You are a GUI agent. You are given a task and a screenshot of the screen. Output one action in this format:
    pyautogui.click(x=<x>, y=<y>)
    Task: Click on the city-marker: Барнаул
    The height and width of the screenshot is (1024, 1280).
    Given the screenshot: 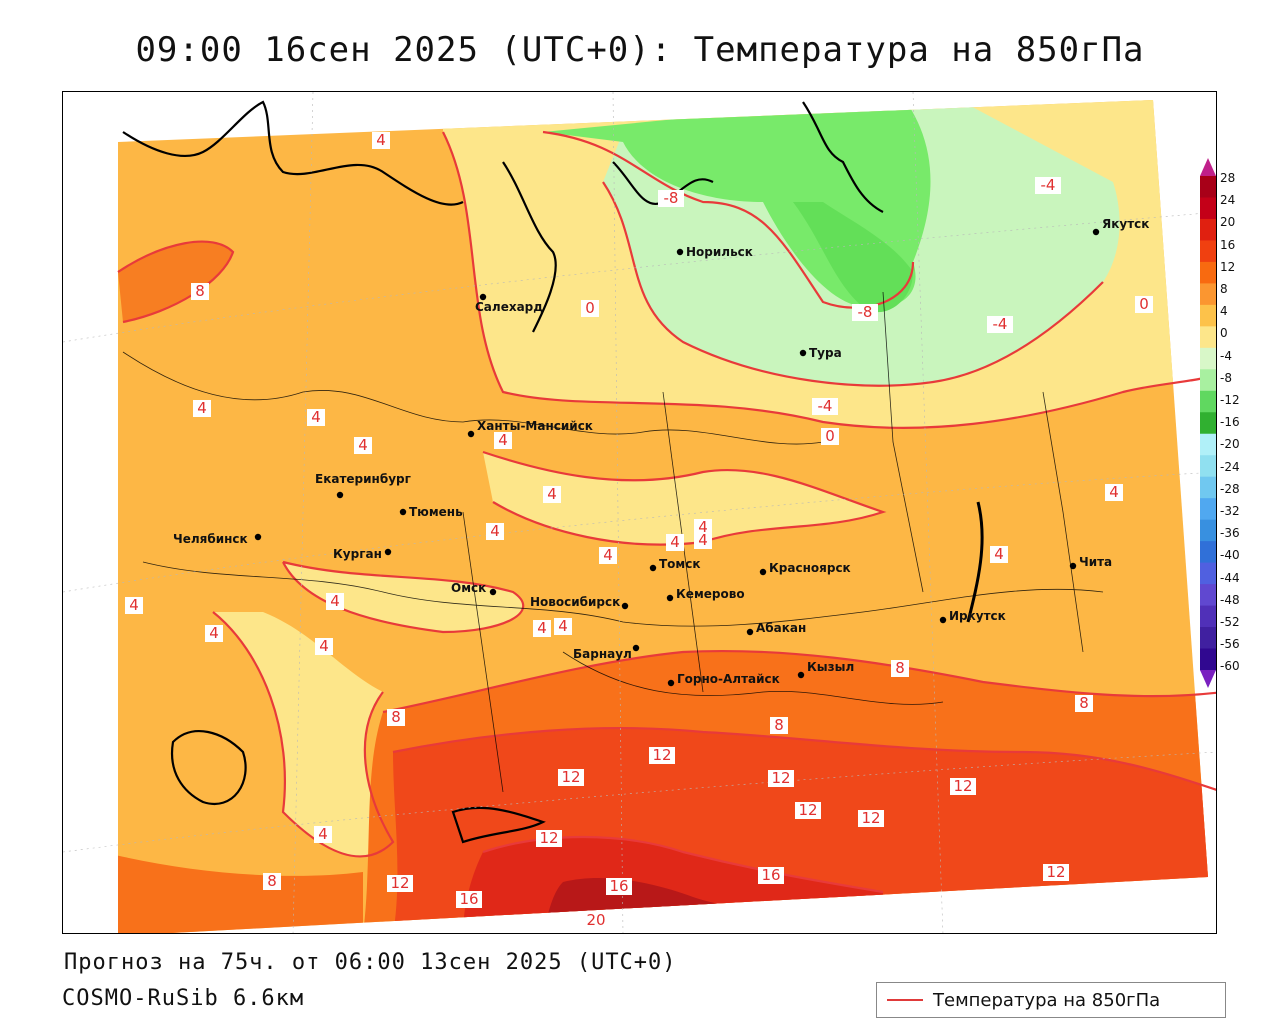 What is the action you would take?
    pyautogui.click(x=606, y=652)
    